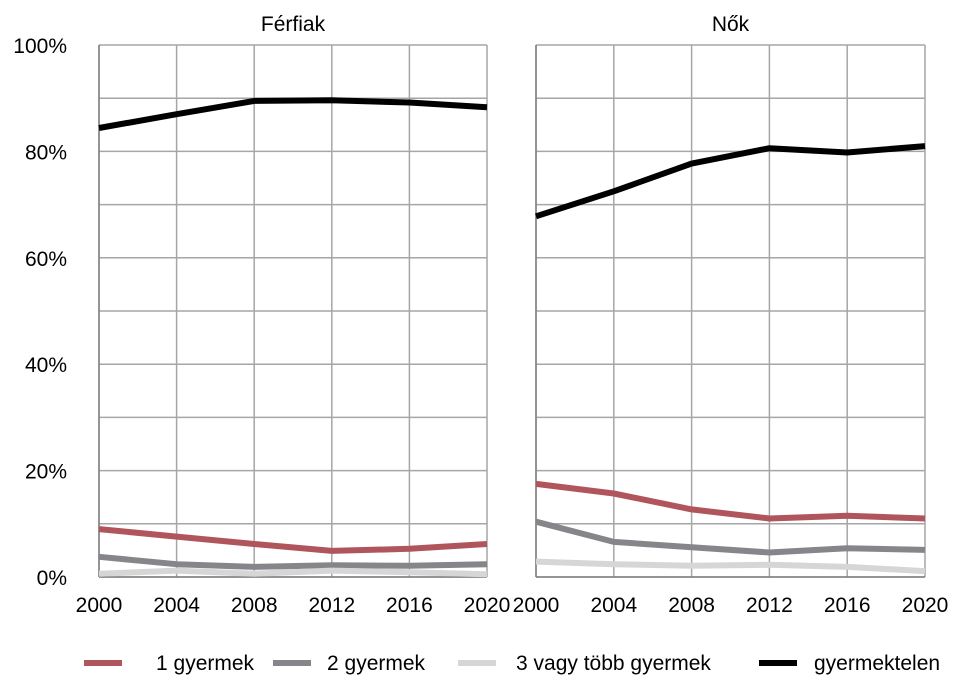 The image size is (959, 682). Describe the element at coordinates (376, 663) in the screenshot. I see `legend-label-2-gyermek: 2 gyermek` at that location.